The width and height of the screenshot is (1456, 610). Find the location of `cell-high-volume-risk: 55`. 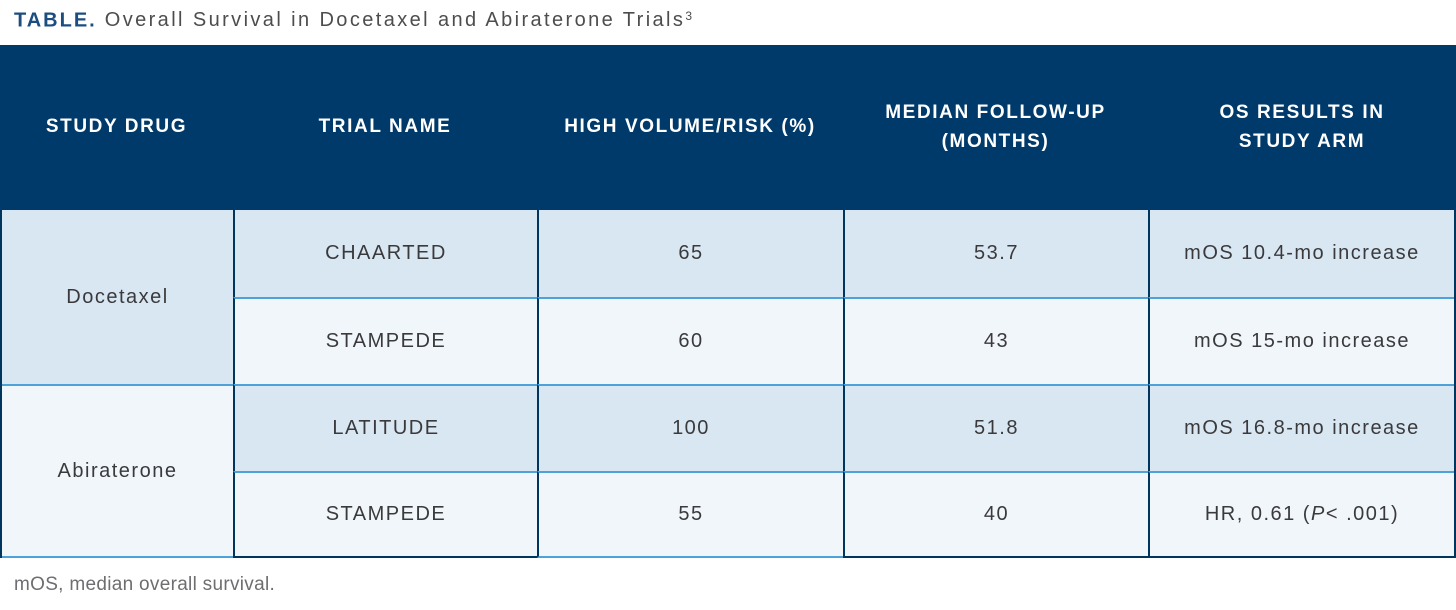

cell-high-volume-risk: 55 is located at coordinates (690, 514).